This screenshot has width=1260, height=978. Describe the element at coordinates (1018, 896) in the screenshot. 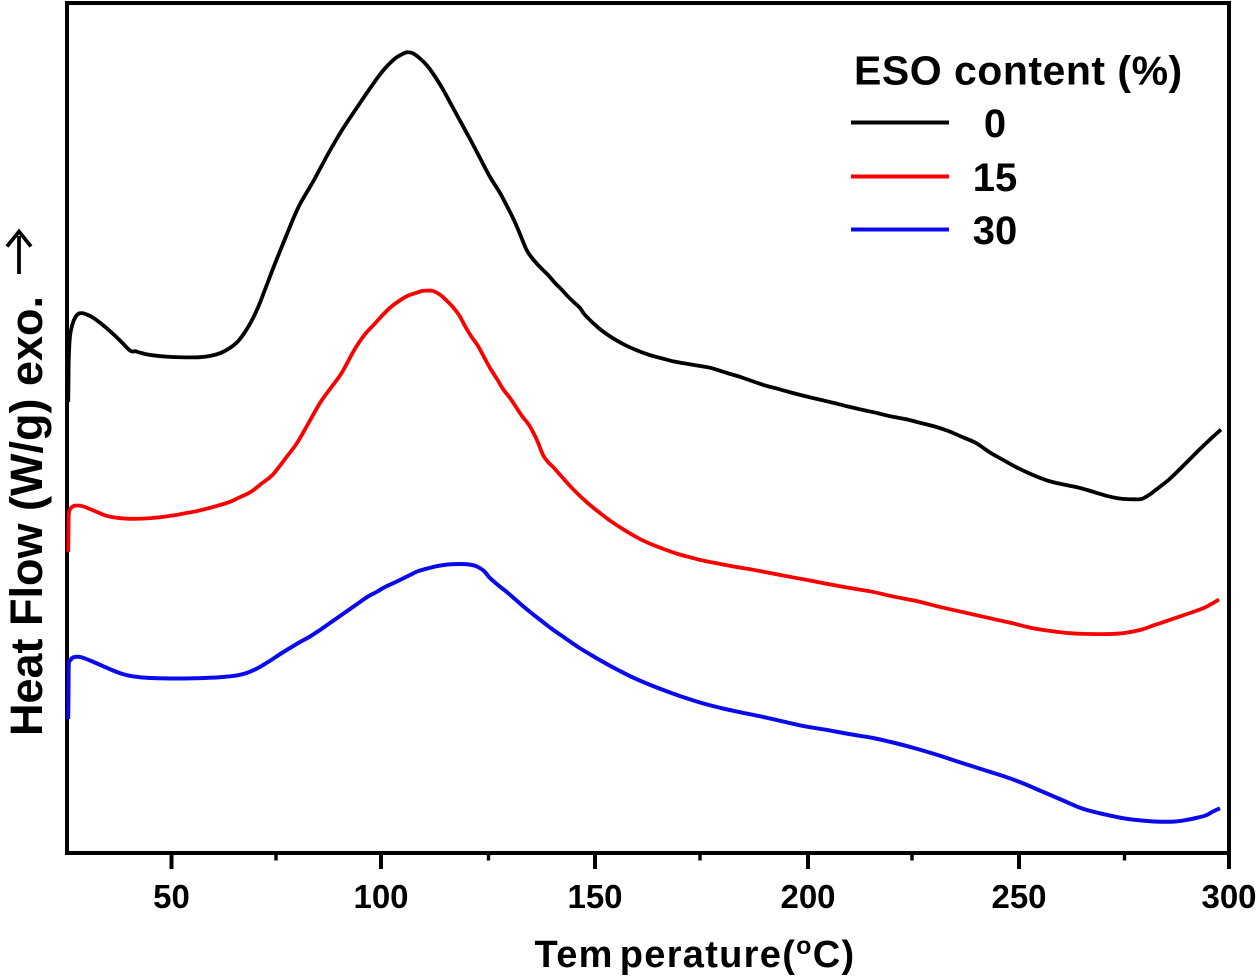

I see `svg-text: 250` at that location.